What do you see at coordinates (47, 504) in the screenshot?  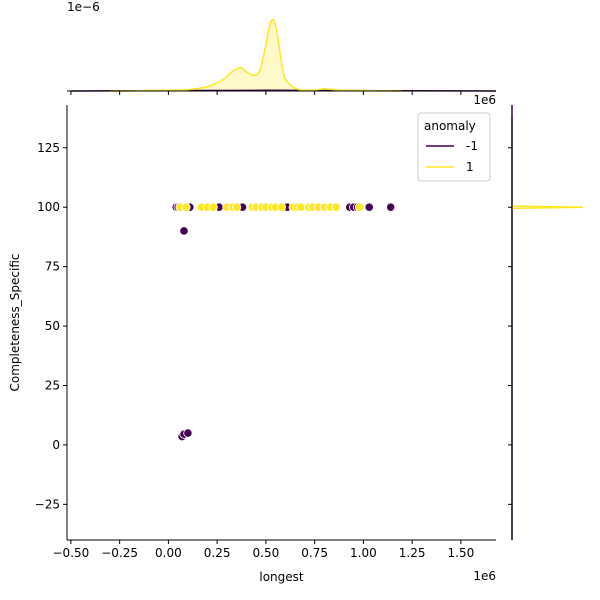 I see `y-tick-label: −25` at bounding box center [47, 504].